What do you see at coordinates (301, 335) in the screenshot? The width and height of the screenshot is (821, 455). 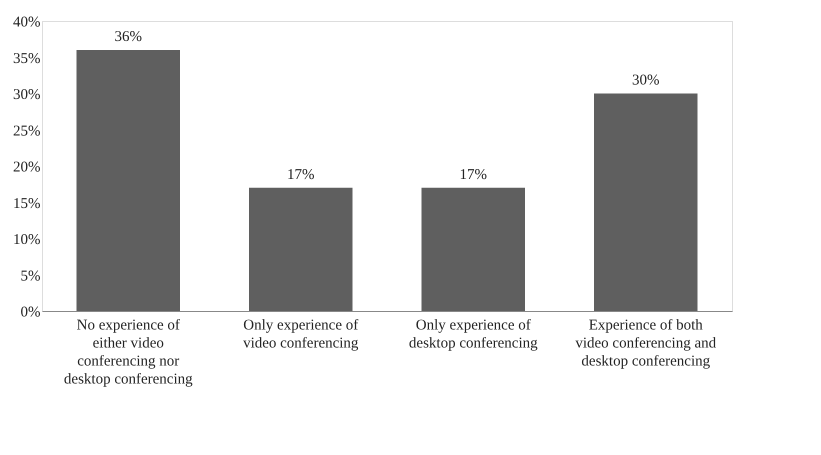 I see `x-tick-label: Only experience of video conferencing` at bounding box center [301, 335].